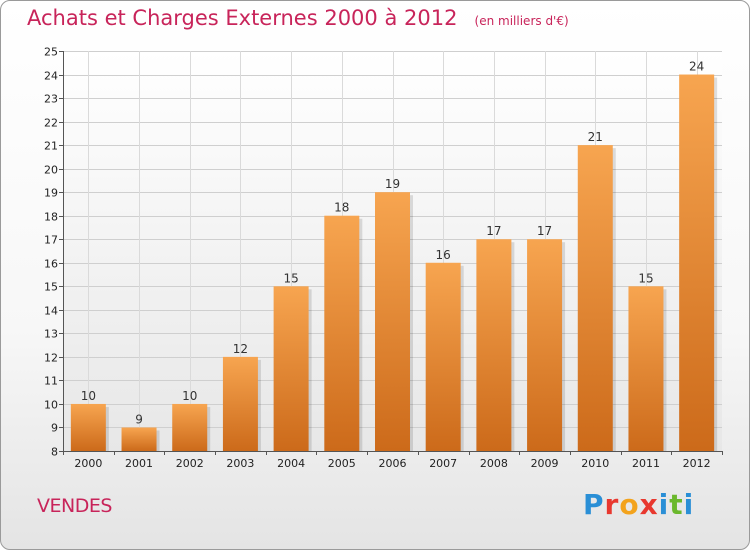  I want to click on y-tick-label: 24, so click(51, 76).